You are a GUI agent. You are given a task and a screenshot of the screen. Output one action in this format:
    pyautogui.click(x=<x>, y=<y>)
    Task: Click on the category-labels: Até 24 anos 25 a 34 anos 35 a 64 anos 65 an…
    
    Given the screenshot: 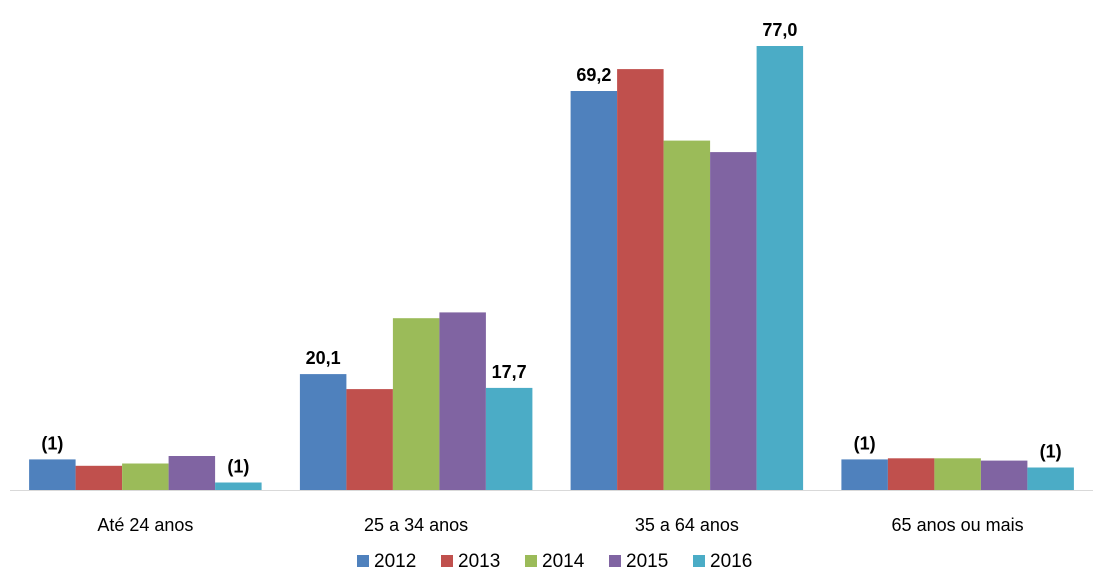 What is the action you would take?
    pyautogui.click(x=560, y=525)
    